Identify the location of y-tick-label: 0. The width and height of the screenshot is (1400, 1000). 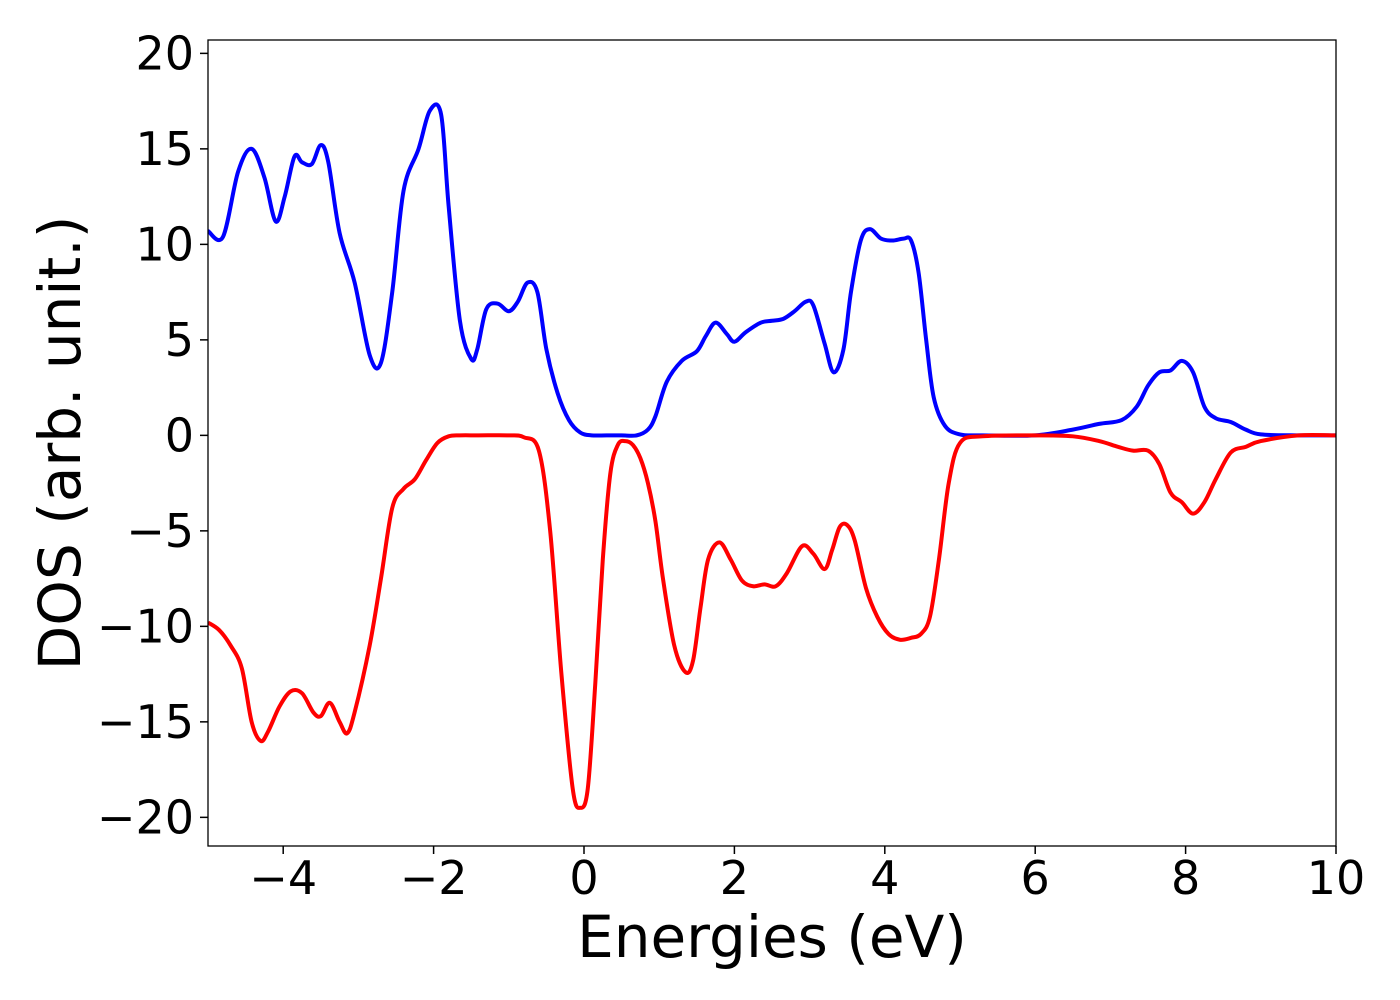
(179, 435).